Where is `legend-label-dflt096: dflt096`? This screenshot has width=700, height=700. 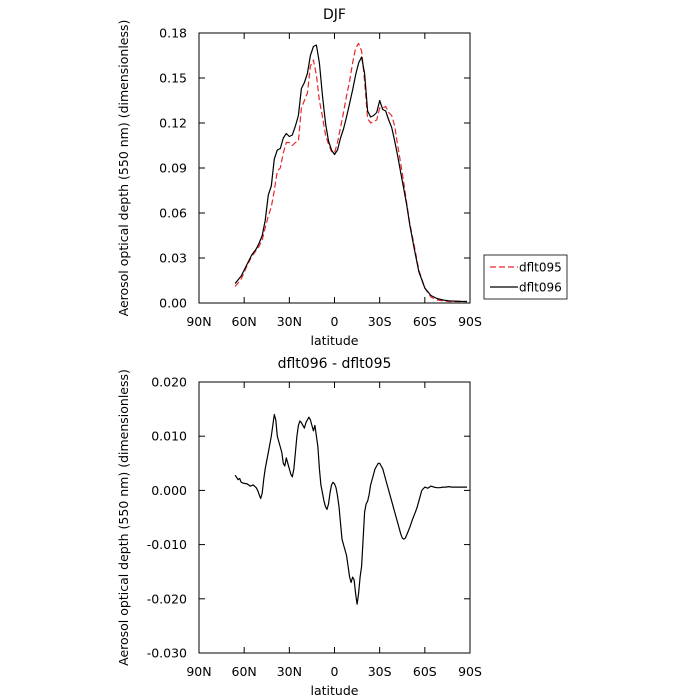
legend-label-dflt096: dflt096 is located at coordinates (540, 288).